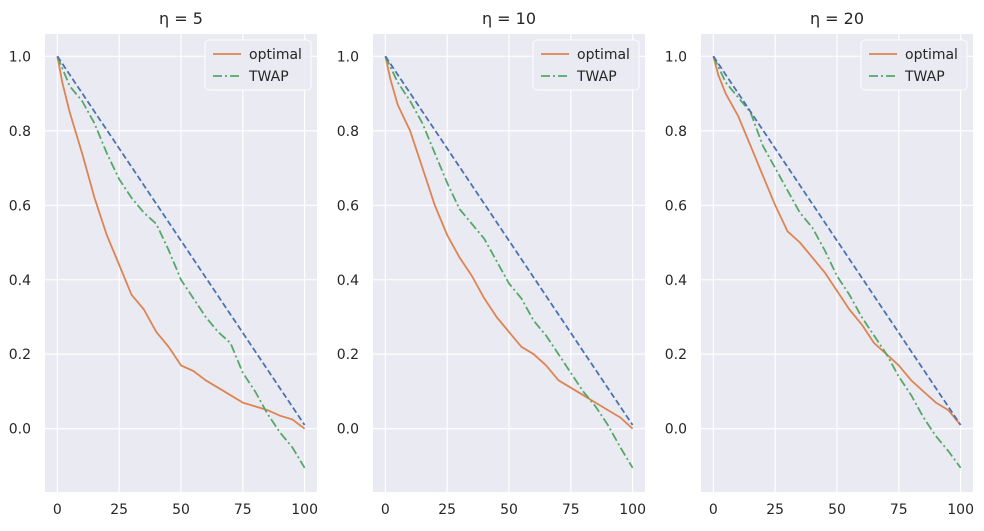  What do you see at coordinates (837, 18) in the screenshot?
I see `panel-title: η = 20` at bounding box center [837, 18].